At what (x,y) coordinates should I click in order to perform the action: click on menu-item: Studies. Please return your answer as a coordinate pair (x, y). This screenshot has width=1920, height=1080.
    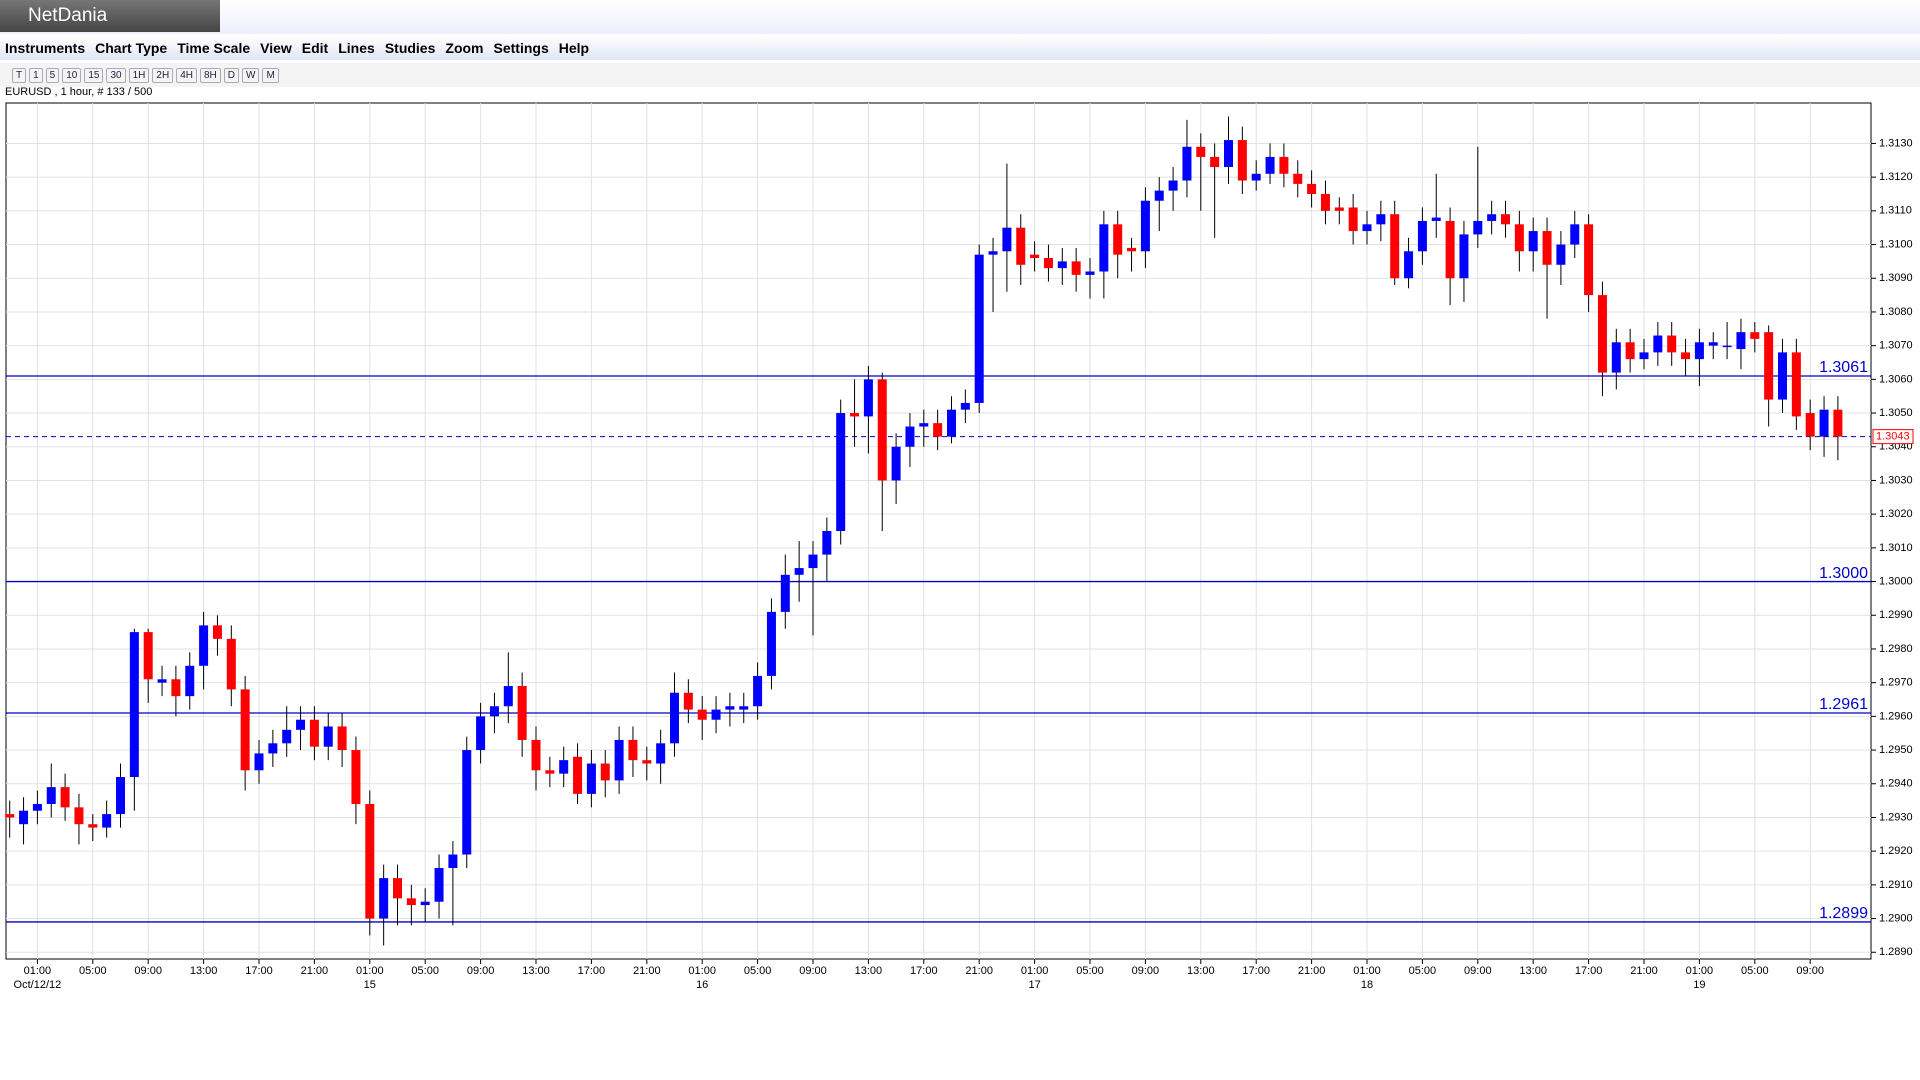
    Looking at the image, I should click on (410, 48).